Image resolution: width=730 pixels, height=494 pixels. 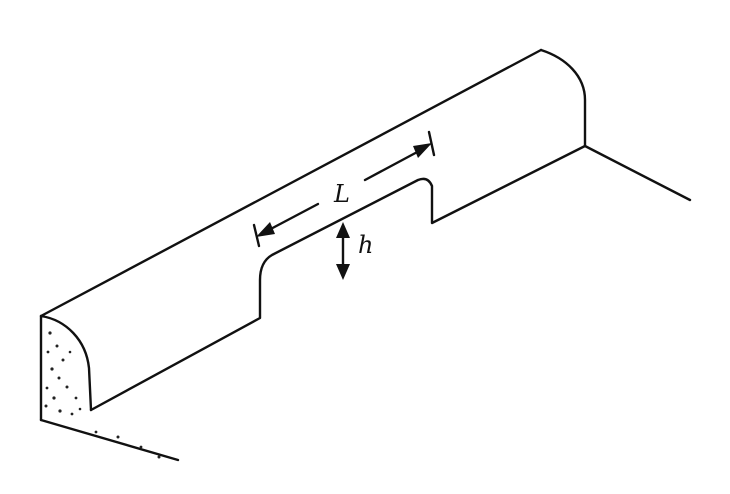 I want to click on ground-far-edge, so click(x=637, y=173).